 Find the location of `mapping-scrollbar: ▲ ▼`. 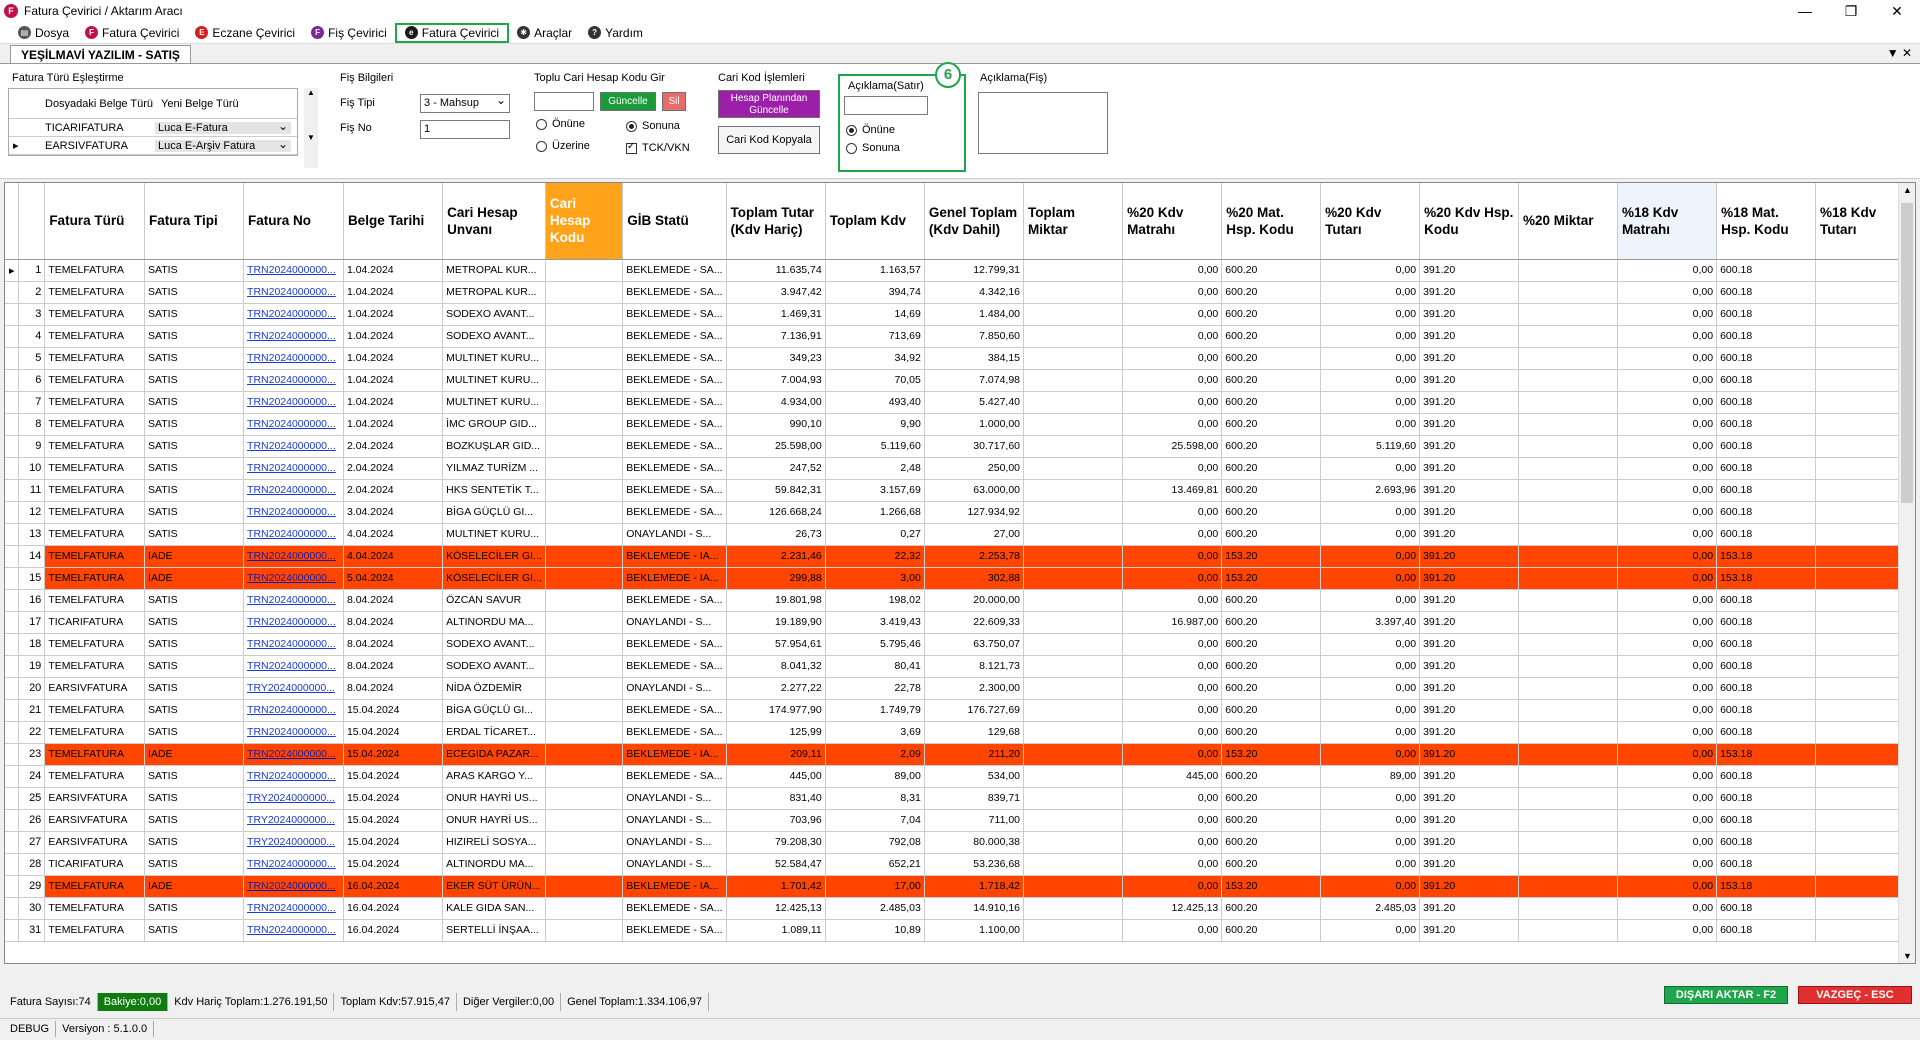

mapping-scrollbar: ▲ ▼ is located at coordinates (311, 128).